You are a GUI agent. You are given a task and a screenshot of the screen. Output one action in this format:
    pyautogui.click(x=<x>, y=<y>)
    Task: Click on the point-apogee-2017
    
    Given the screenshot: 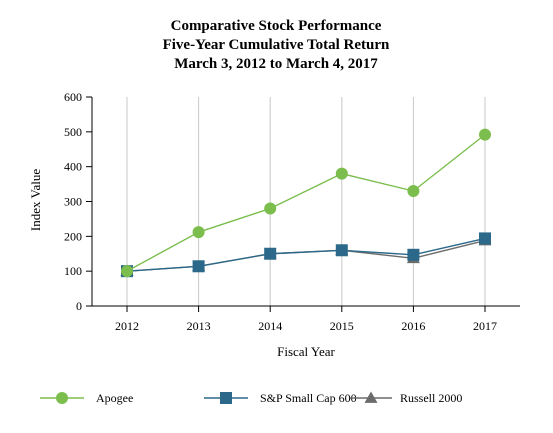 What is the action you would take?
    pyautogui.click(x=485, y=134)
    